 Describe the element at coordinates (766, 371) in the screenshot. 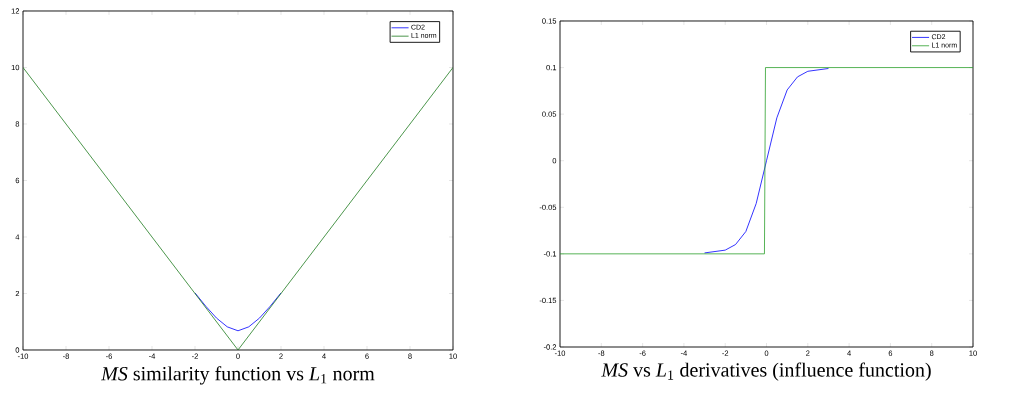

I see `text: MS vs L$_{1}$ derivatives (influence function)` at that location.